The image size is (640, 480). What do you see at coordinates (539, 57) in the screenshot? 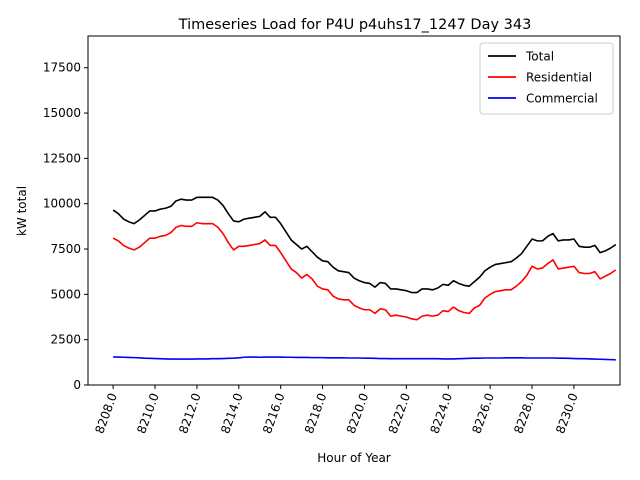
I see `legend-label-total: Total` at bounding box center [539, 57].